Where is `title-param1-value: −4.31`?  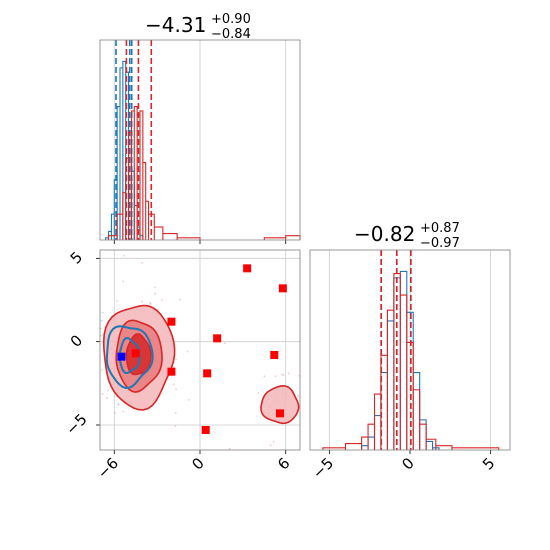
title-param1-value: −4.31 is located at coordinates (175, 25).